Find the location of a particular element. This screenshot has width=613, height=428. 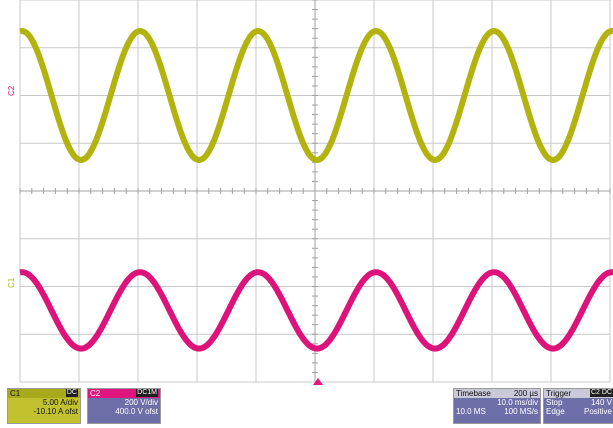

trigger-type: Edge is located at coordinates (555, 411).